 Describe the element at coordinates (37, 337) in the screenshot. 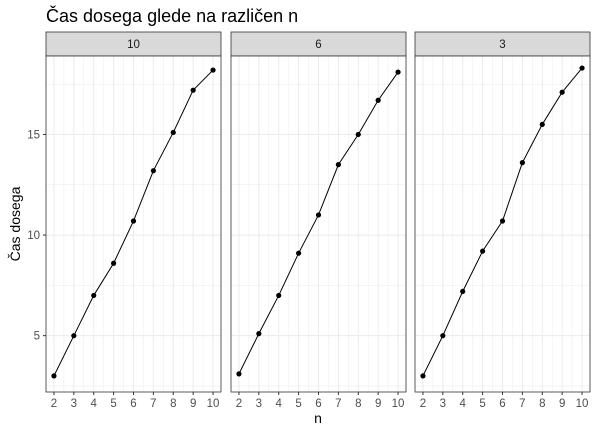

I see `y-tick-label: 5` at that location.